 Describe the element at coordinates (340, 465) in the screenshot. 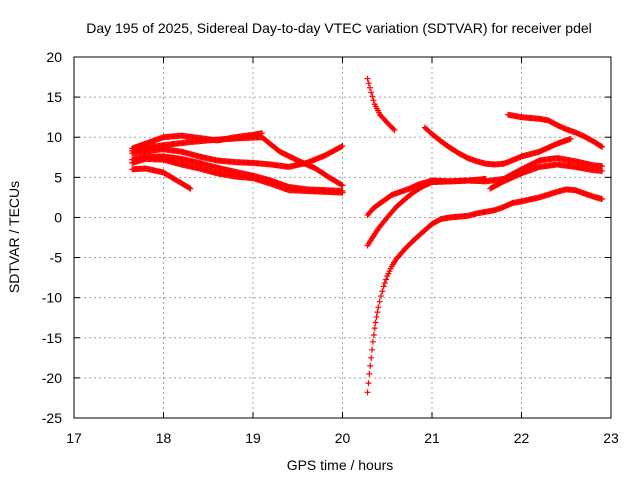

I see `x-axis-label: GPS time / hours` at that location.